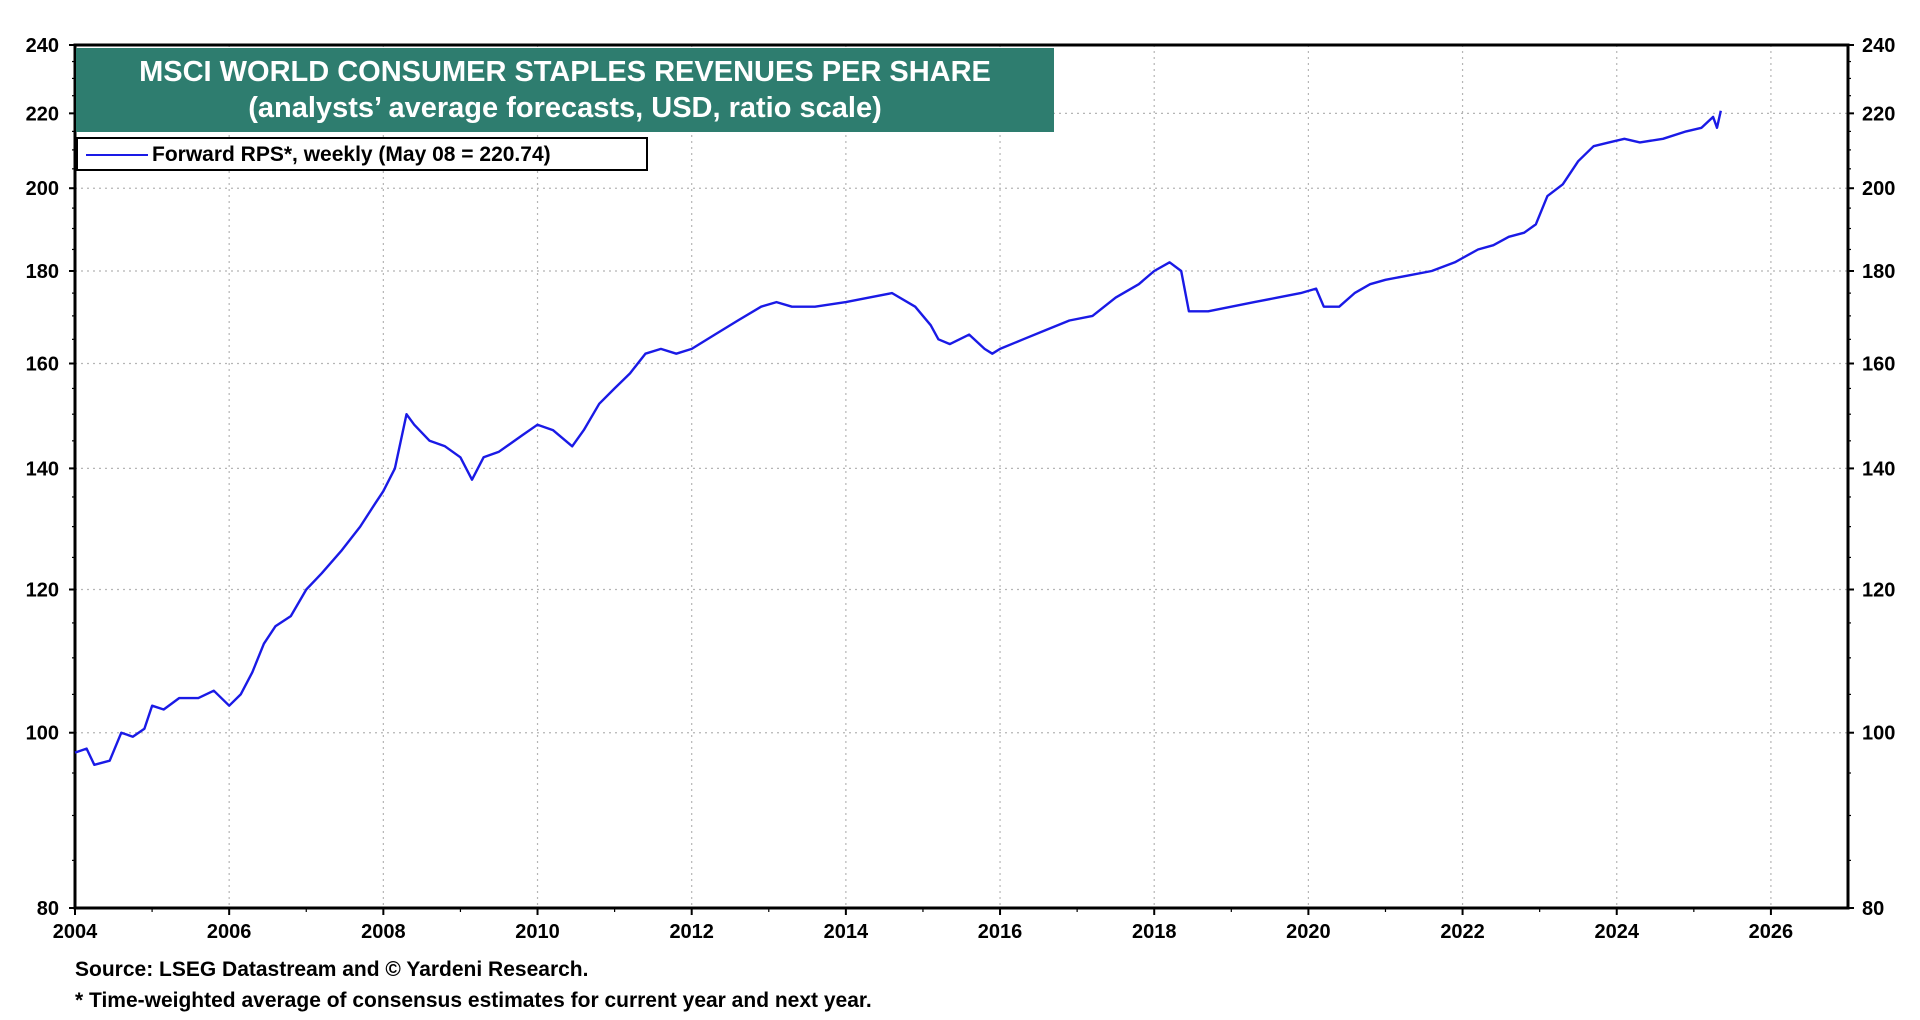  I want to click on y-tick-label-right: 180, so click(1878, 272).